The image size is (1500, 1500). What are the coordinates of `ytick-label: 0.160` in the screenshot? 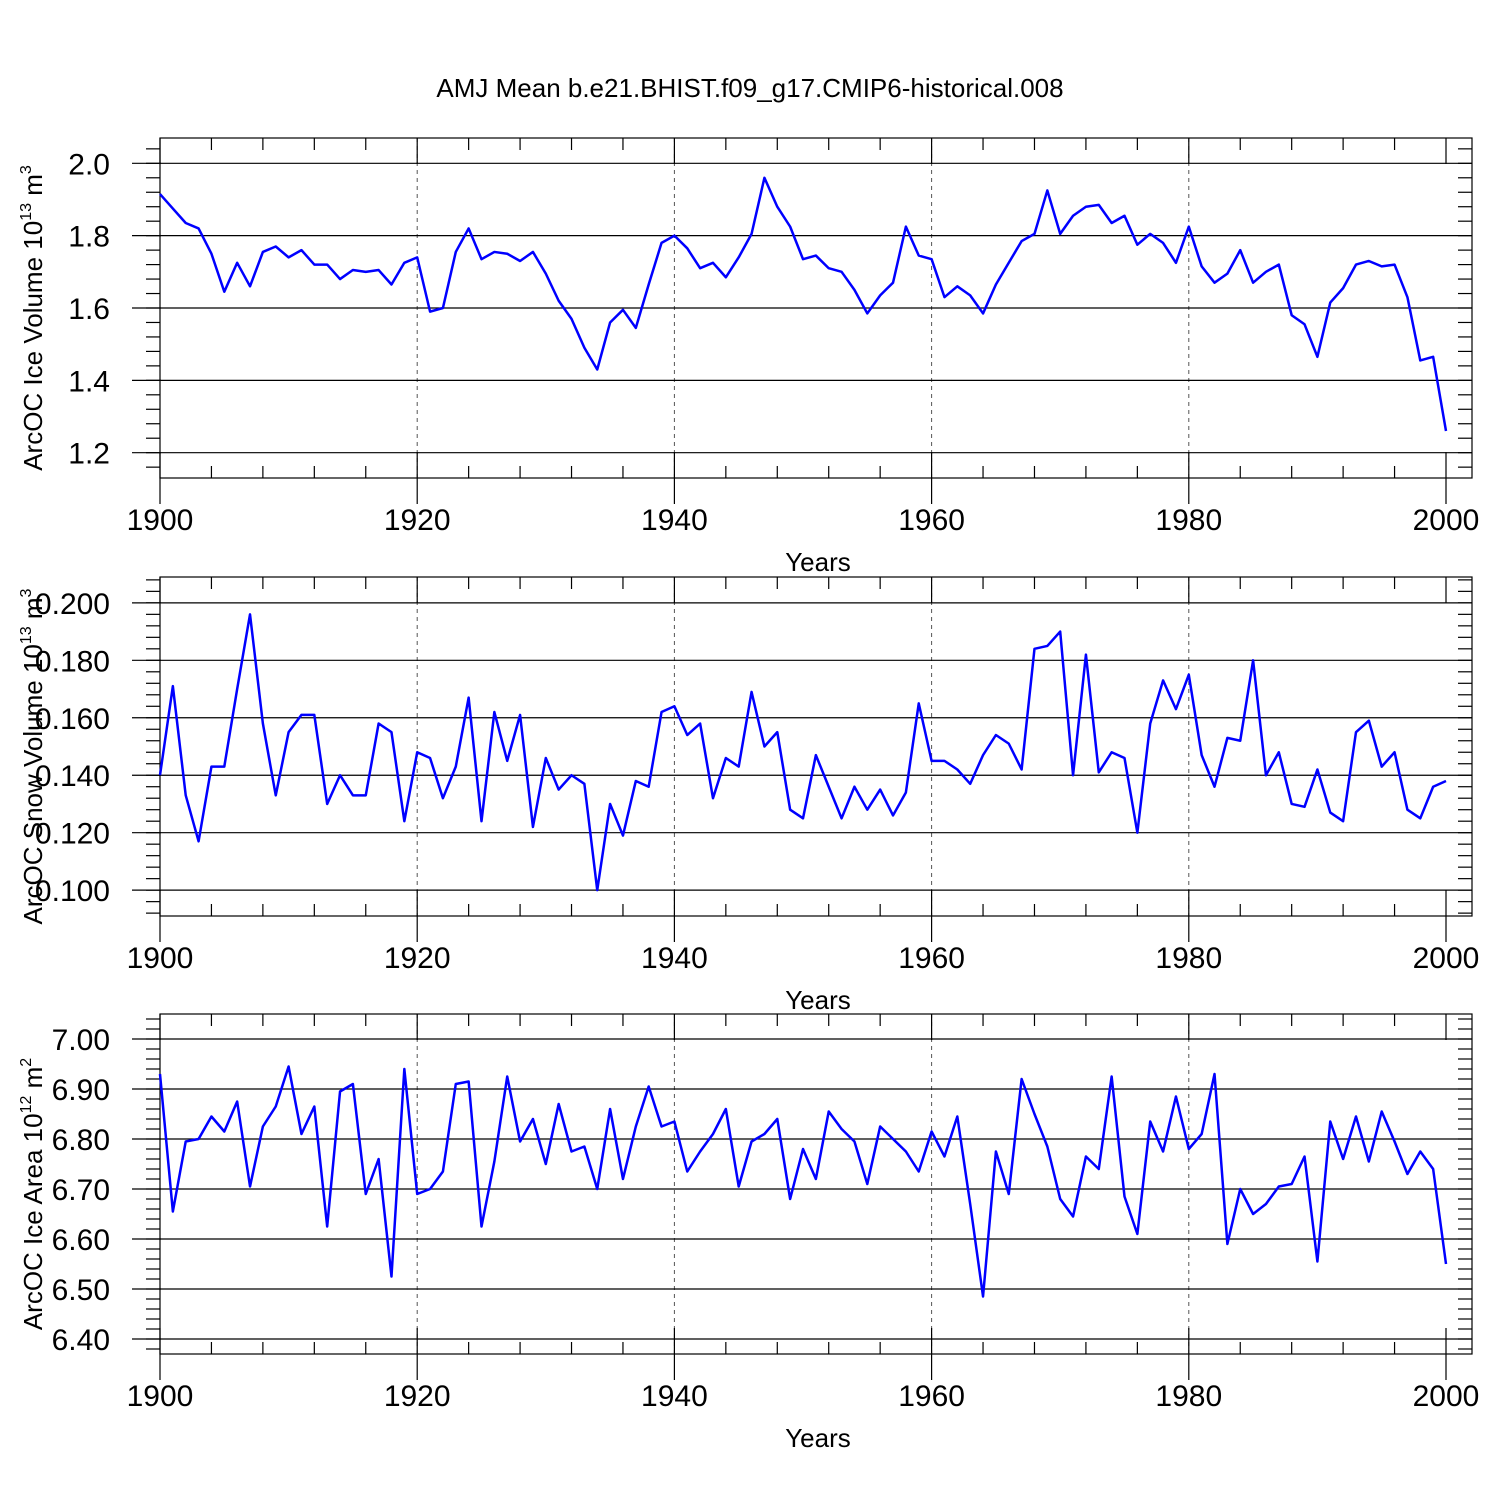 It's located at (72, 719).